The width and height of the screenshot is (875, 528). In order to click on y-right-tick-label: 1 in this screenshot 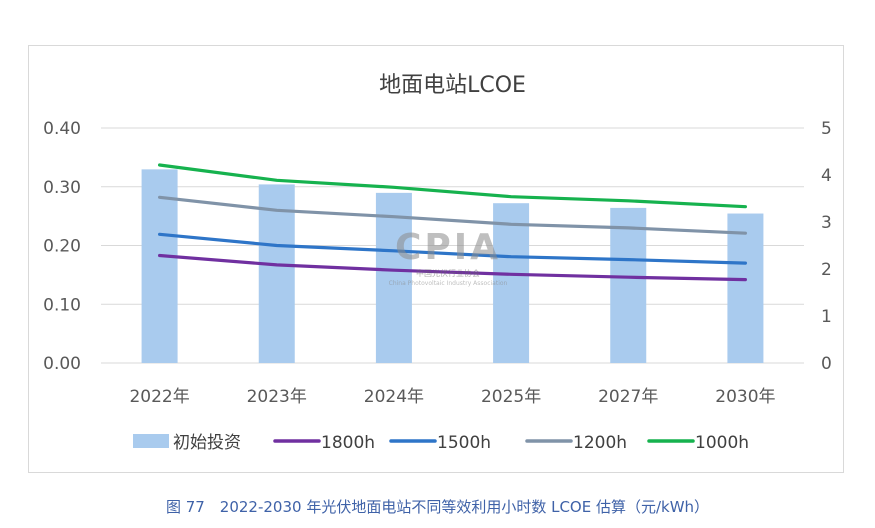, I will do `click(826, 317)`.